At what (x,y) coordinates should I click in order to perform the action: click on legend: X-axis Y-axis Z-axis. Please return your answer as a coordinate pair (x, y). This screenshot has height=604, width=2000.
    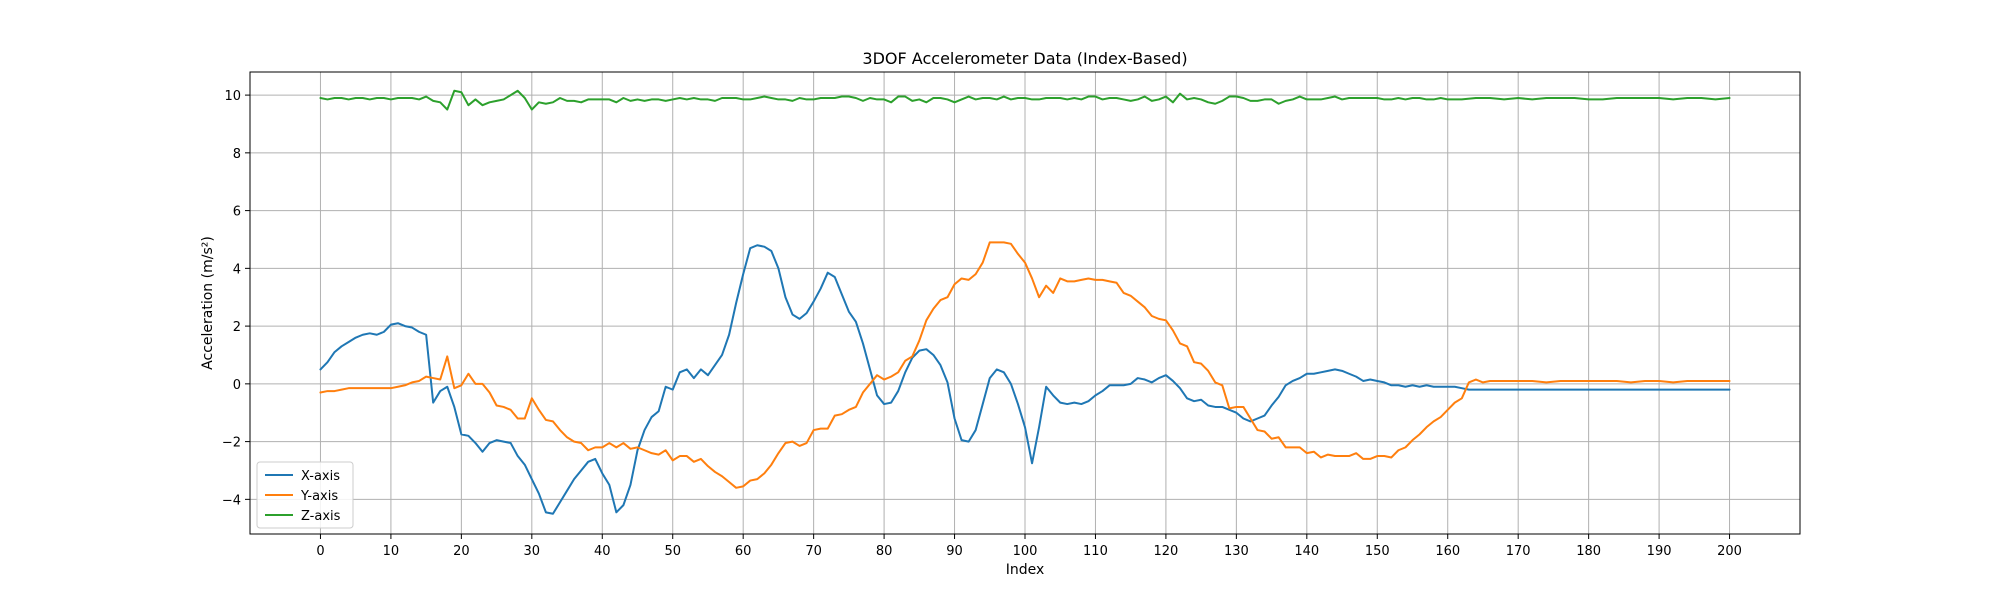
    Looking at the image, I should click on (305, 495).